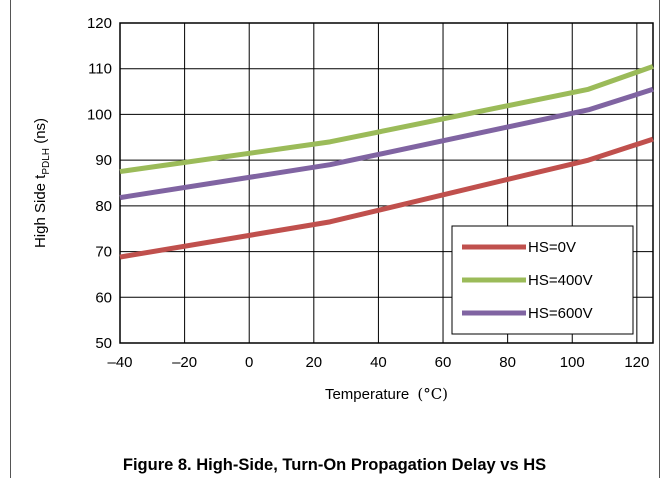  What do you see at coordinates (99, 183) in the screenshot?
I see `y-tick-labels: 50 60 70 80 90 100 110 120` at bounding box center [99, 183].